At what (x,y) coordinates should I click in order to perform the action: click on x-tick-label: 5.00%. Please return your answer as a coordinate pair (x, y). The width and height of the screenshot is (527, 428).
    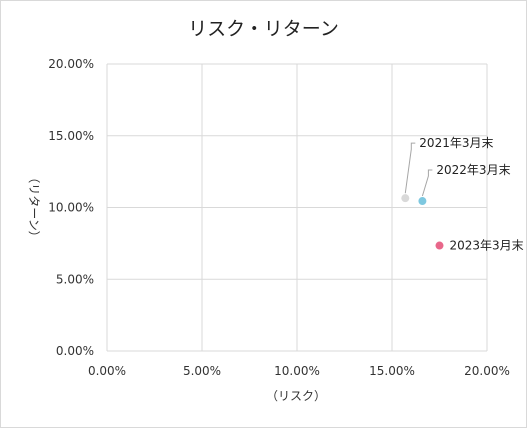
    Looking at the image, I should click on (202, 371).